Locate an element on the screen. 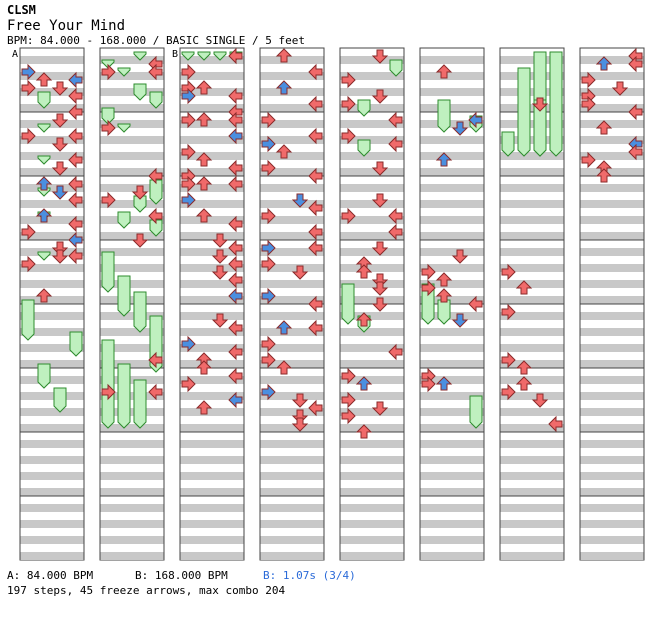  stop-label: B: 1.07s (3/4) is located at coordinates (309, 575).